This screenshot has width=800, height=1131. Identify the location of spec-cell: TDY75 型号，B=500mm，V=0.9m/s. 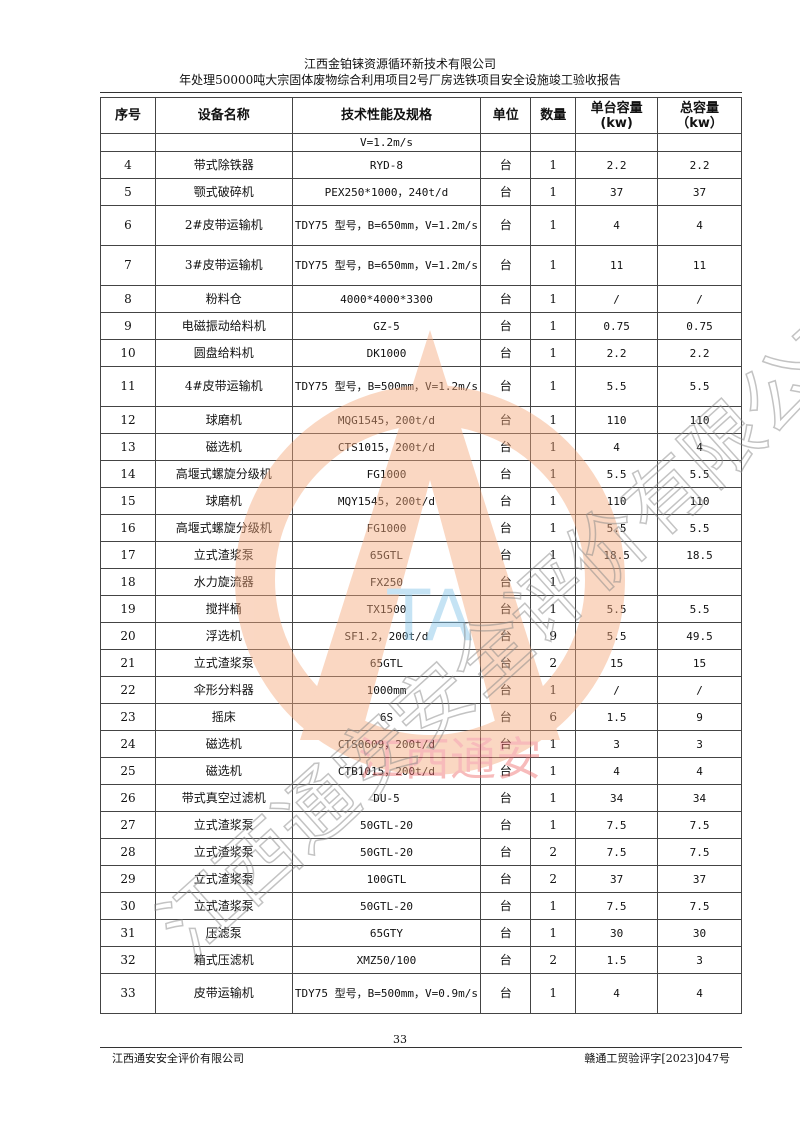
(386, 993).